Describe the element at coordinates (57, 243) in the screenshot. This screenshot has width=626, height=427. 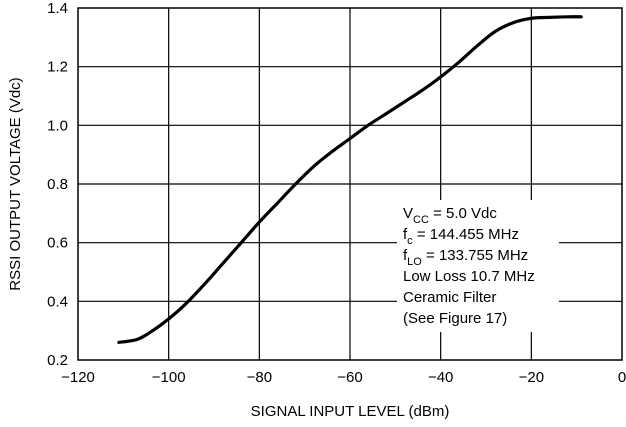
I see `y-tick-label: 0.6` at that location.